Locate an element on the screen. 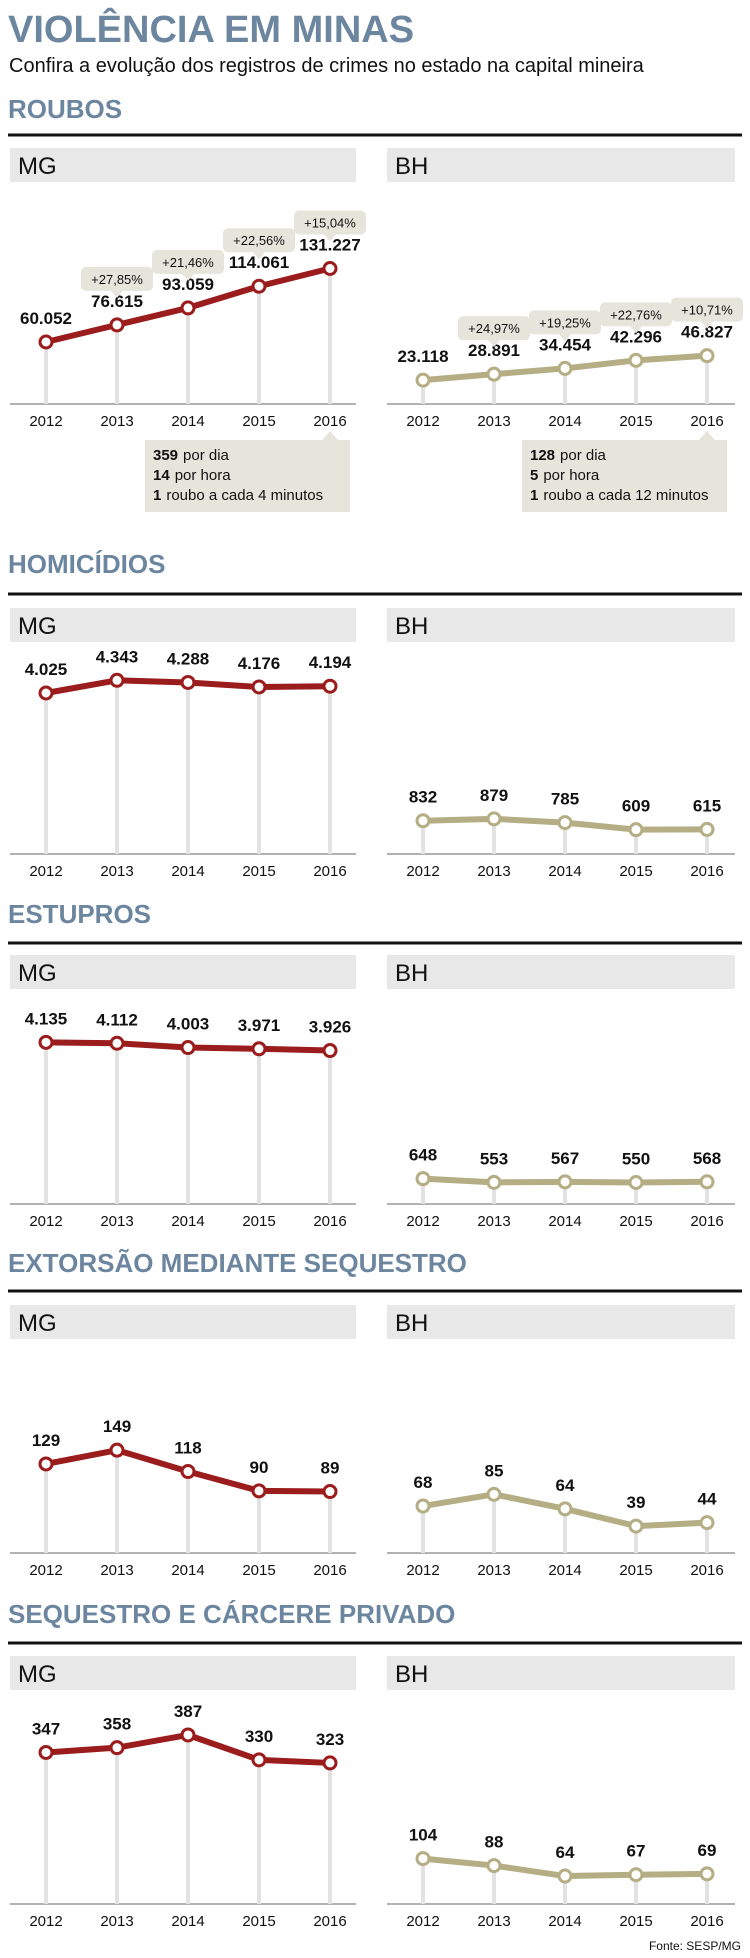 The height and width of the screenshot is (1958, 750). value-label: 131.227 is located at coordinates (329, 245).